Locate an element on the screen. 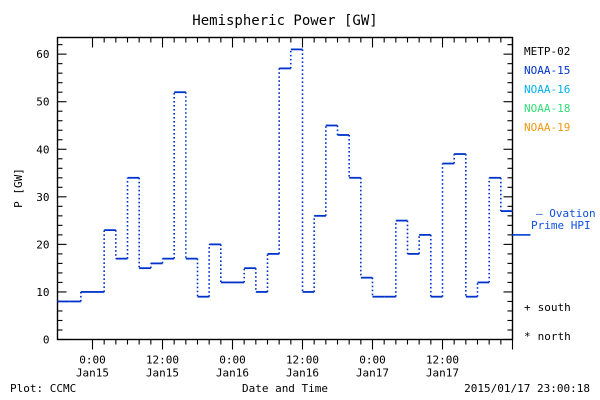  footer-right: 2015/01/17 23:00:18 is located at coordinates (527, 388).